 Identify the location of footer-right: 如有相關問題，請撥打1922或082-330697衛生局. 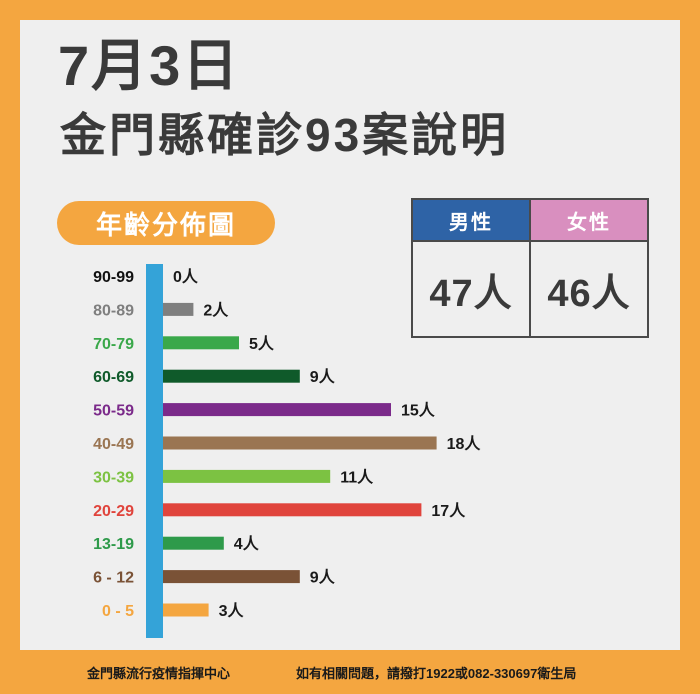
(436, 673).